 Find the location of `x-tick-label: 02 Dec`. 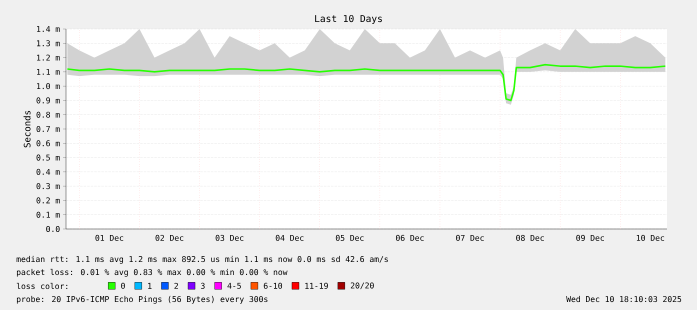

x-tick-label: 02 Dec is located at coordinates (170, 237).